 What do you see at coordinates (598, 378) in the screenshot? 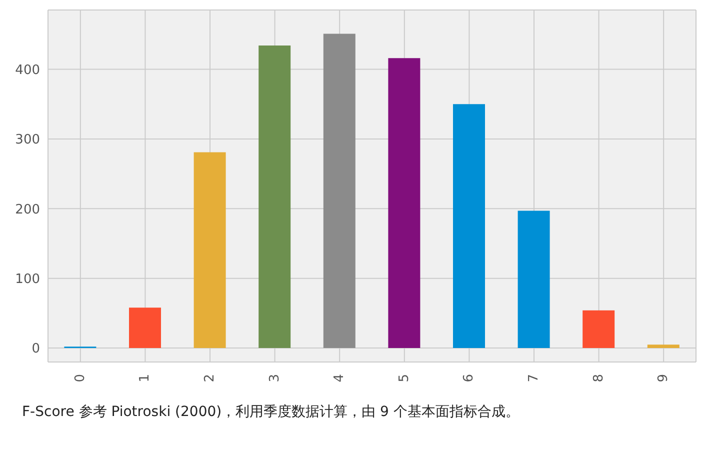
I see `x-tick-label: 8` at bounding box center [598, 378].